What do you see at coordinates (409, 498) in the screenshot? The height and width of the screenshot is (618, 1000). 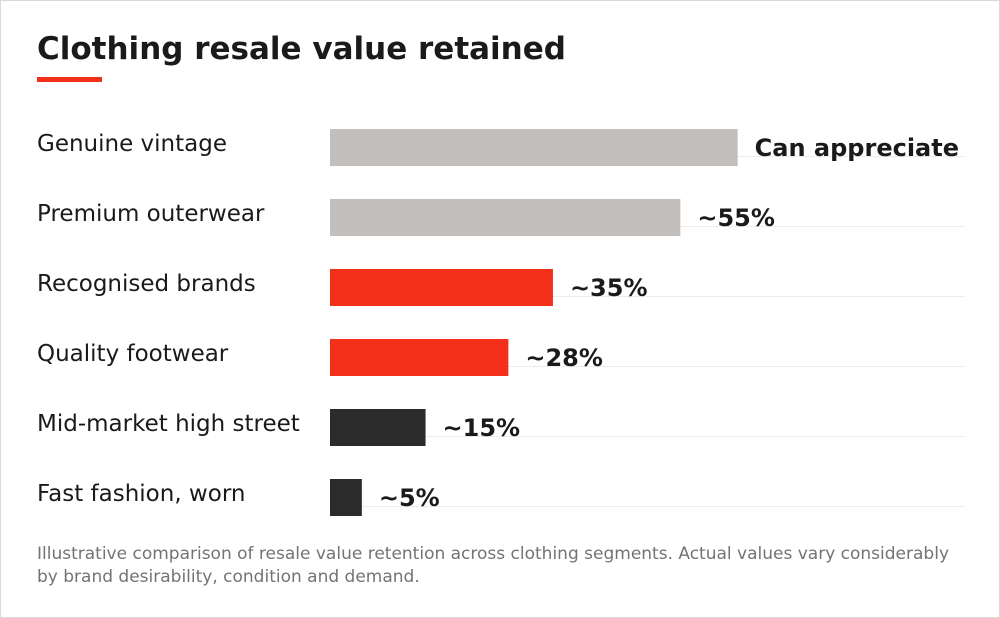 I see `value-label-fast-fashion-worn: ~5%` at bounding box center [409, 498].